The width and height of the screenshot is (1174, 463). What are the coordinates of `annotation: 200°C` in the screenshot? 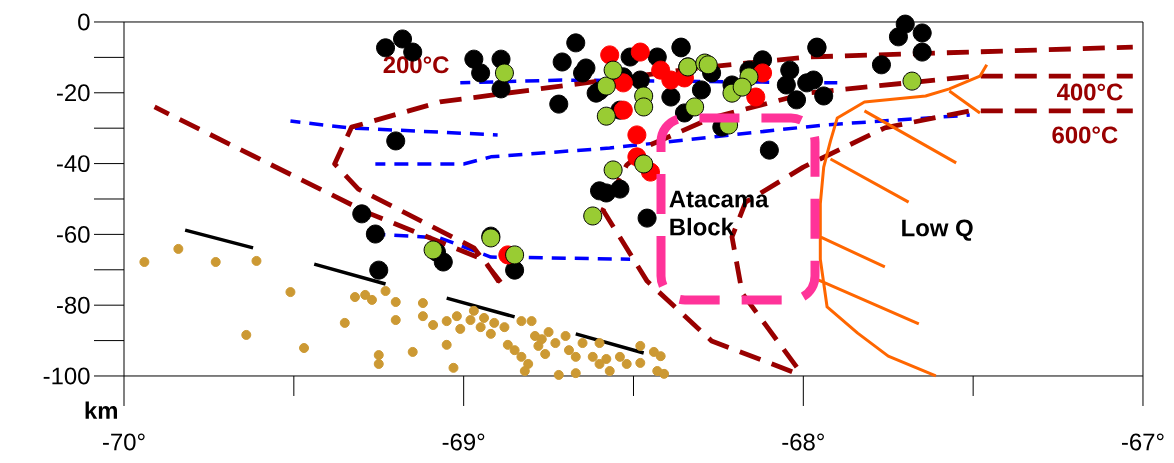 It's located at (416, 65).